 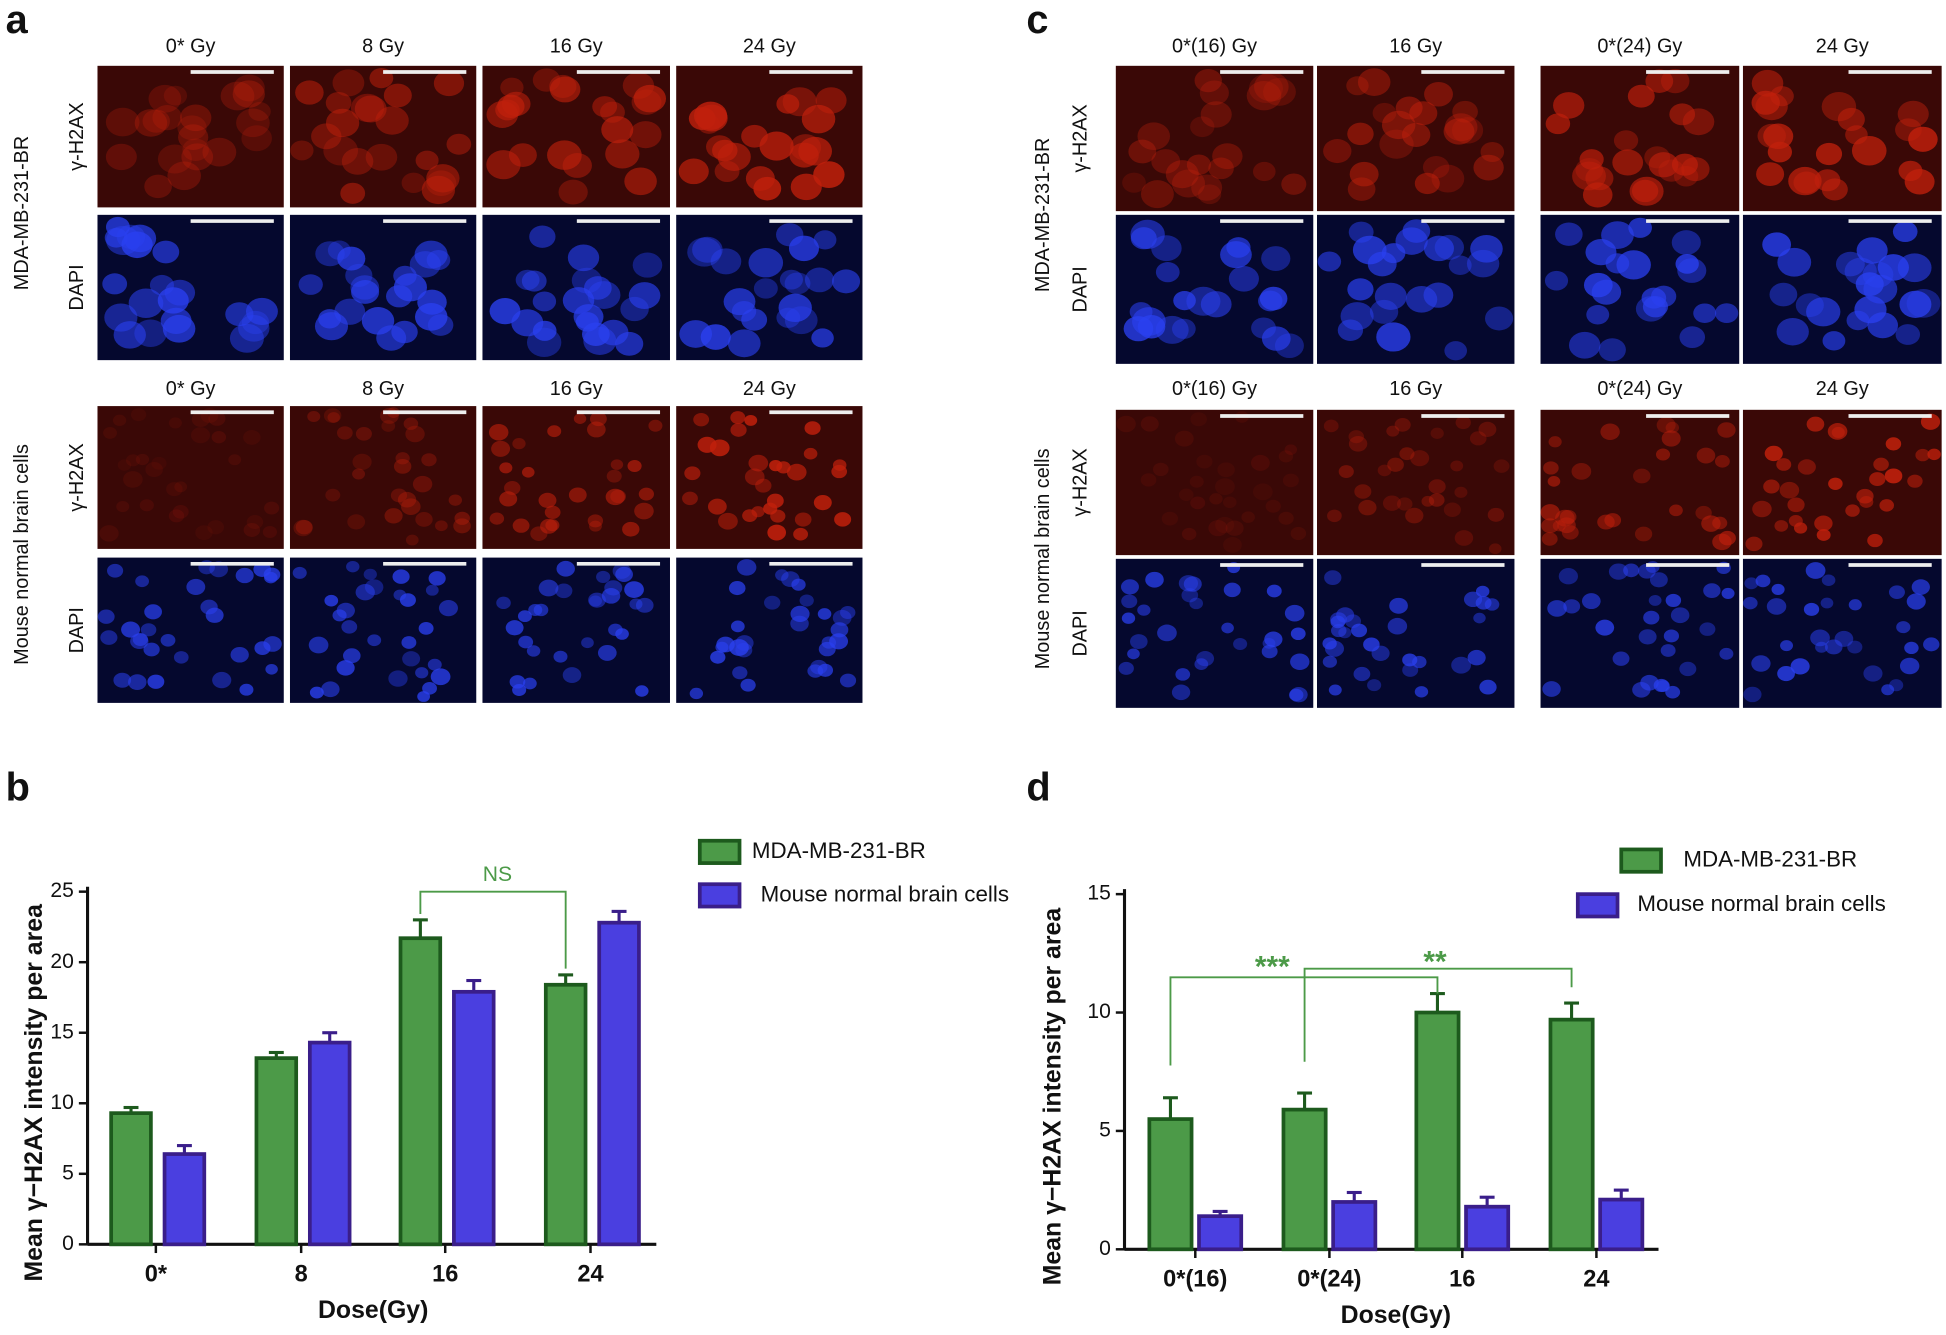 What do you see at coordinates (1080, 138) in the screenshot?
I see `stain-label: γ-H2AX` at bounding box center [1080, 138].